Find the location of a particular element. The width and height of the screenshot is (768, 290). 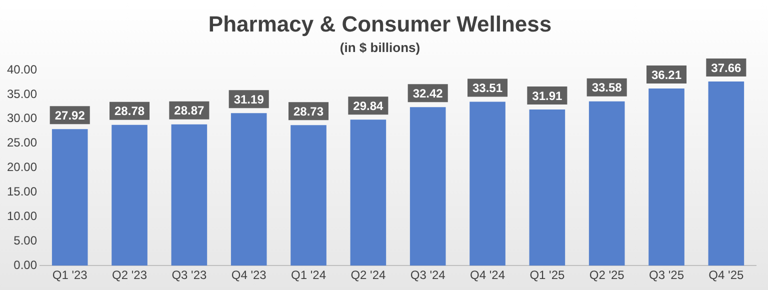

data-label: 32.42 is located at coordinates (428, 93).